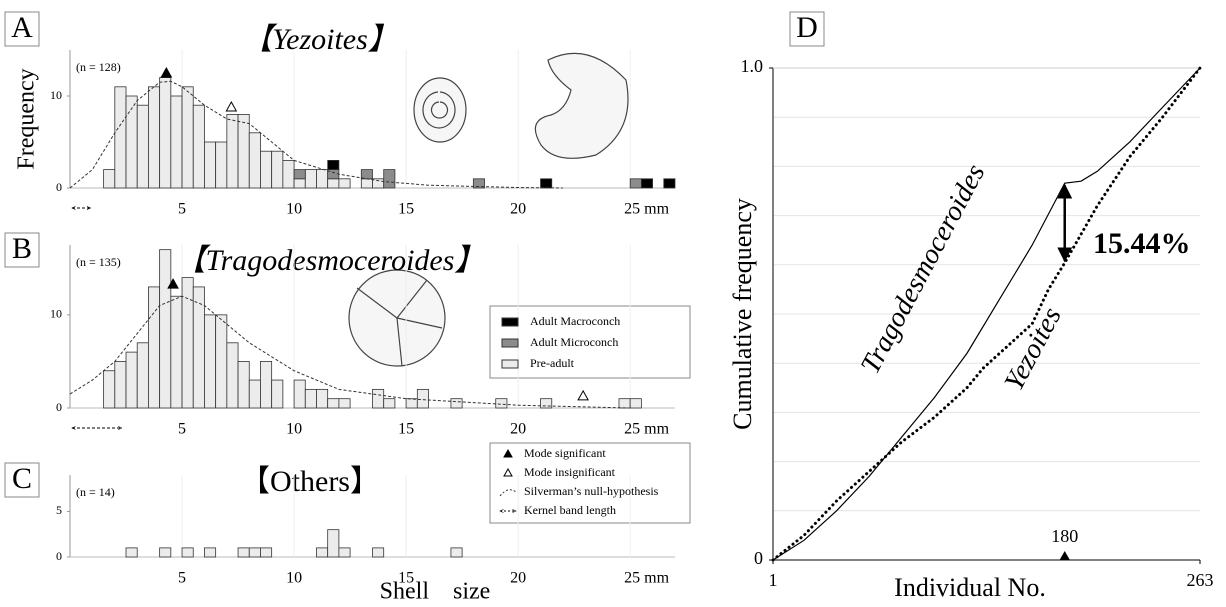 Image resolution: width=1226 pixels, height=607 pixels. What do you see at coordinates (1064, 536) in the screenshot?
I see `x-tick-label: 180` at bounding box center [1064, 536].